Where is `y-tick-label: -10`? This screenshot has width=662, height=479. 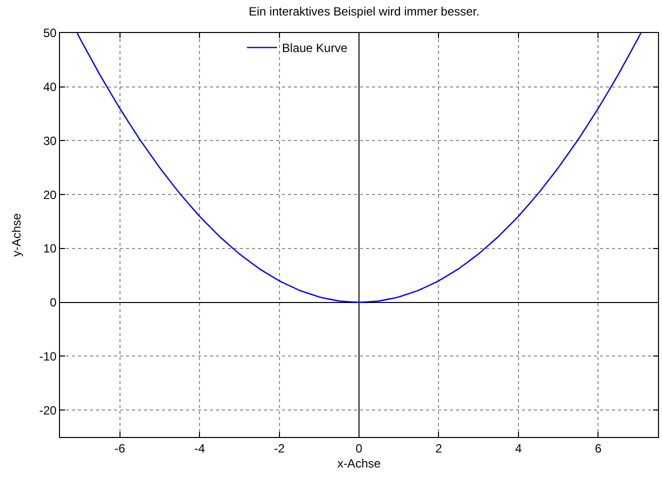 y-tick-label: -10 is located at coordinates (48, 356).